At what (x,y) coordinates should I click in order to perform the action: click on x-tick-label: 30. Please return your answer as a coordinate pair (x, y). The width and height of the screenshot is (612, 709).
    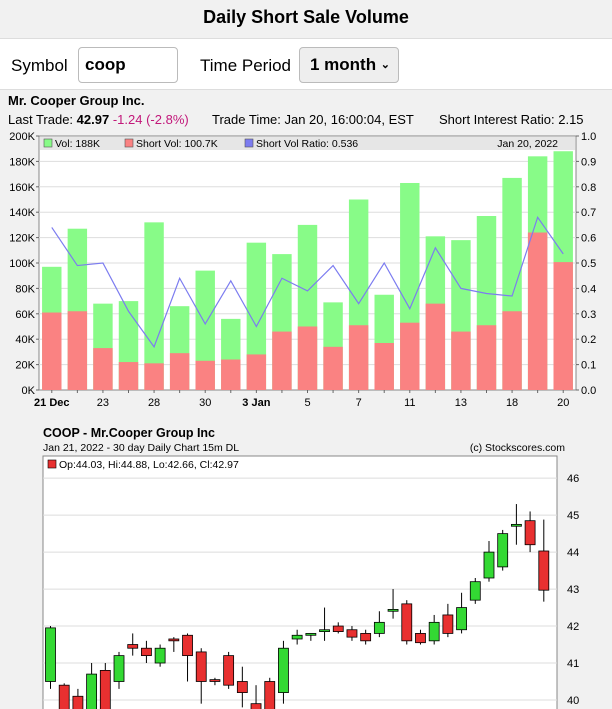
    Looking at the image, I should click on (205, 403).